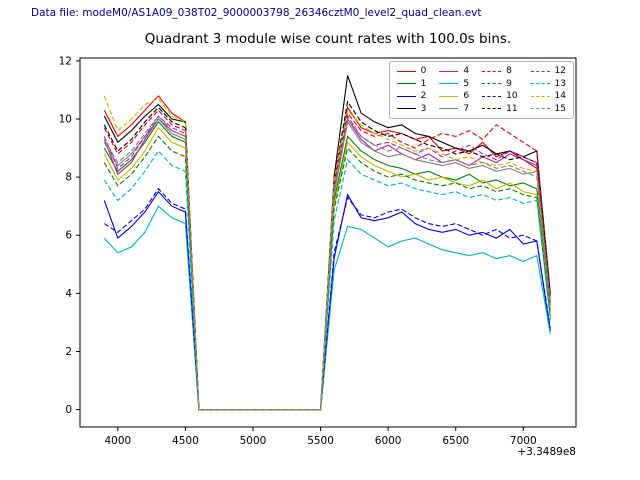 The width and height of the screenshot is (640, 480). I want to click on legend-label: 7, so click(466, 108).